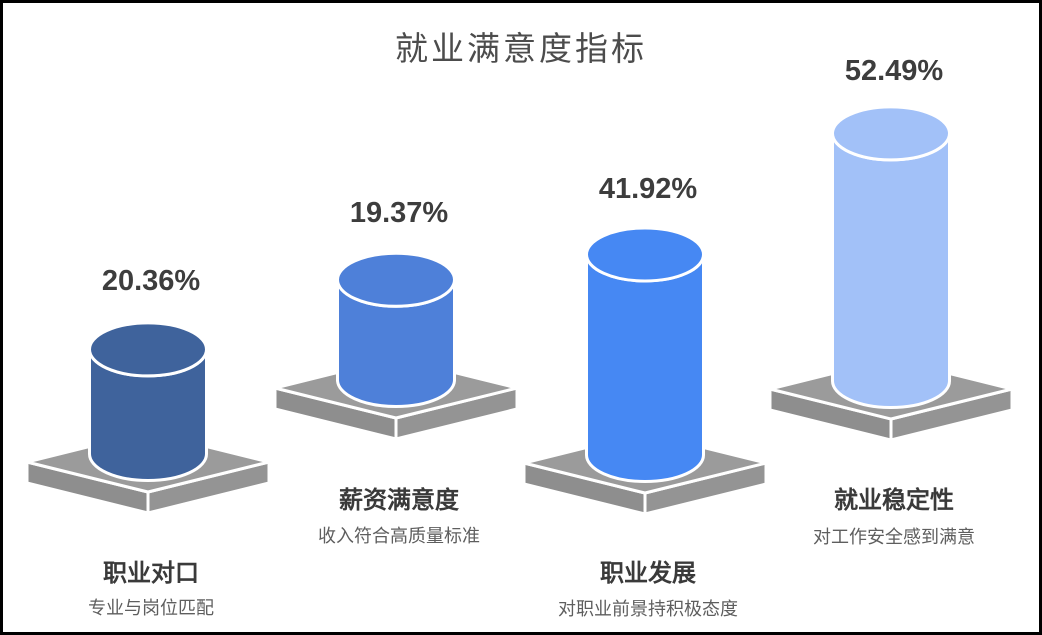  Describe the element at coordinates (399, 213) in the screenshot. I see `value-label-salary-satisfaction: 19.37%` at that location.